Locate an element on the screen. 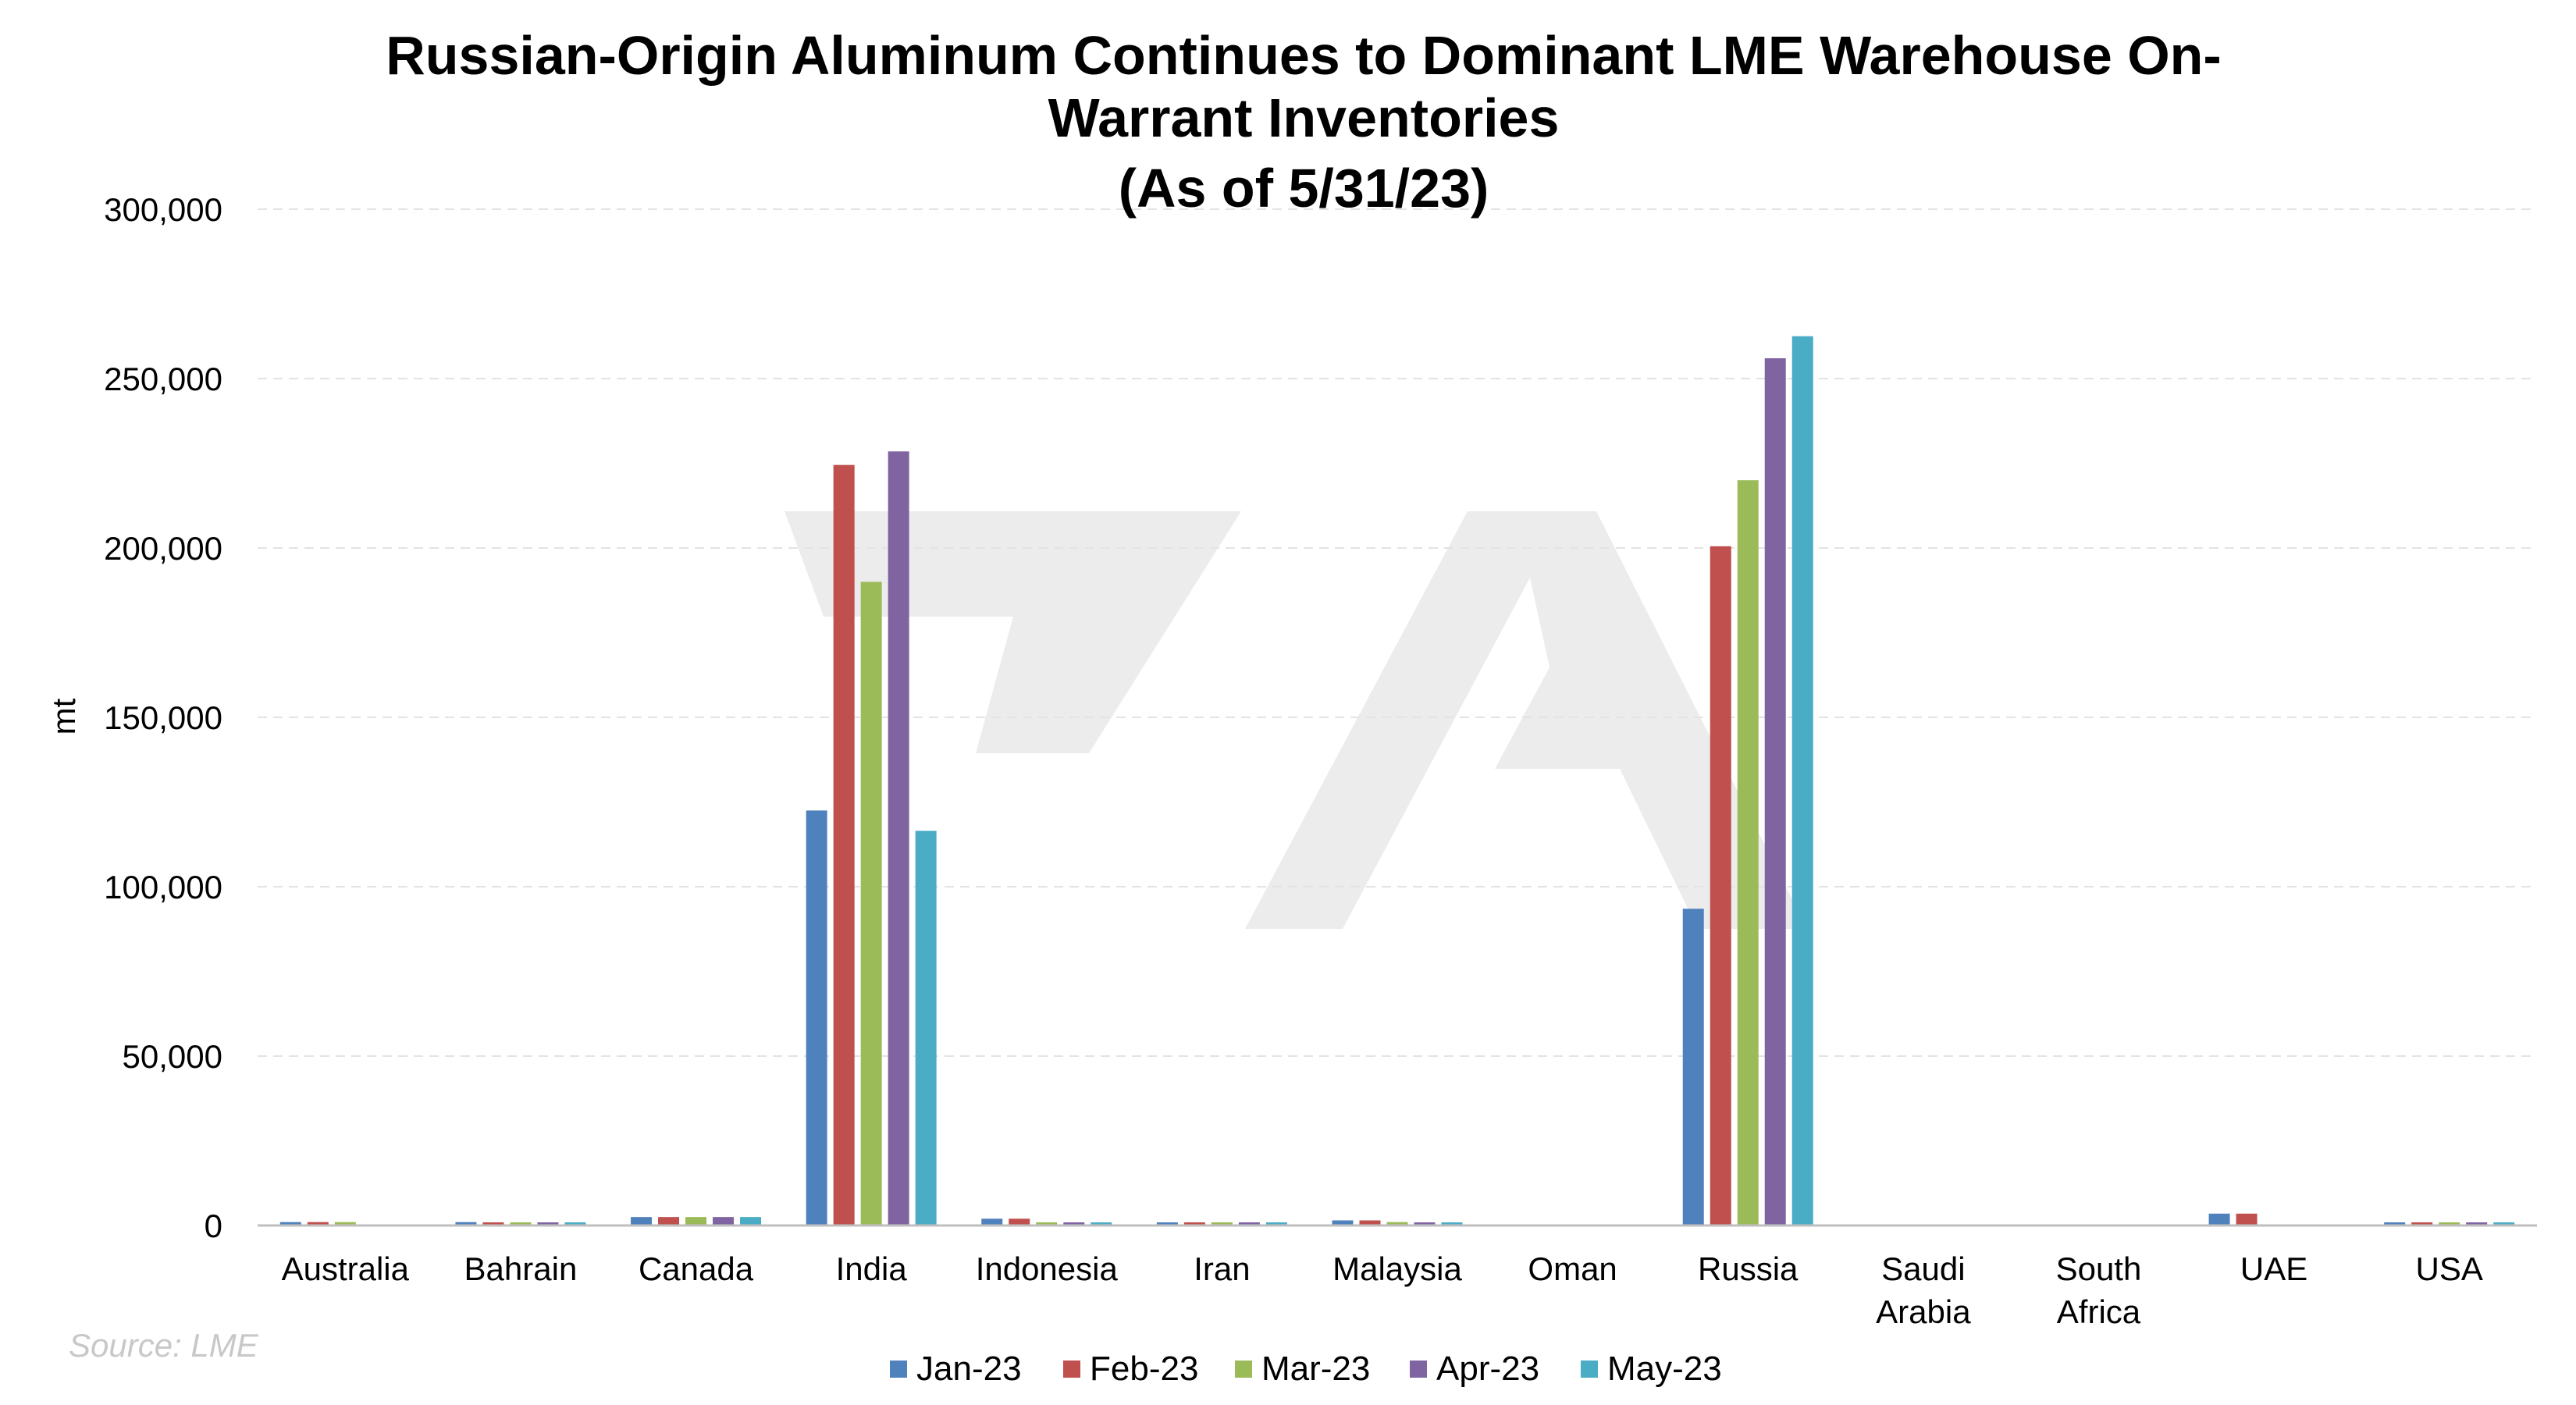 Image resolution: width=2576 pixels, height=1405 pixels. legend-item-apr-23: Apr-23 is located at coordinates (1474, 1369).